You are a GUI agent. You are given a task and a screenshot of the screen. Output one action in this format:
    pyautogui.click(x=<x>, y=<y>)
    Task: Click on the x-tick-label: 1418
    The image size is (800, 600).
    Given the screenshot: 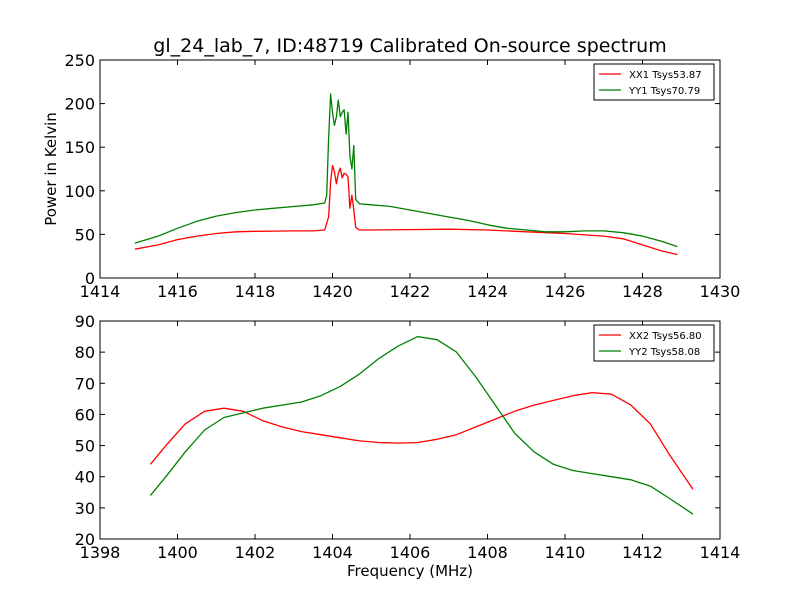 What is the action you would take?
    pyautogui.click(x=255, y=291)
    